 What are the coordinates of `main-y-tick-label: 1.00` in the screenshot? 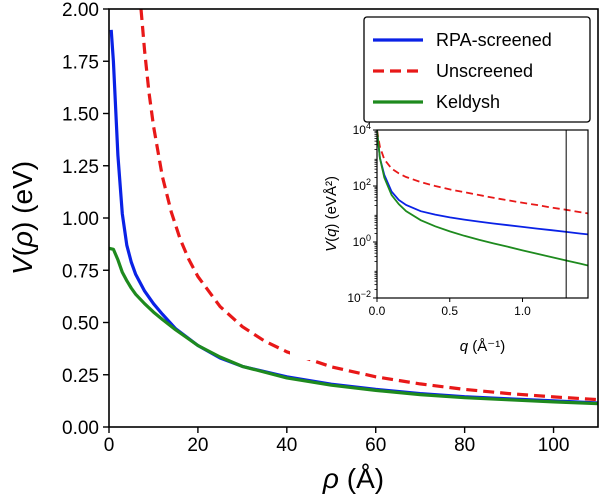 It's located at (80, 219).